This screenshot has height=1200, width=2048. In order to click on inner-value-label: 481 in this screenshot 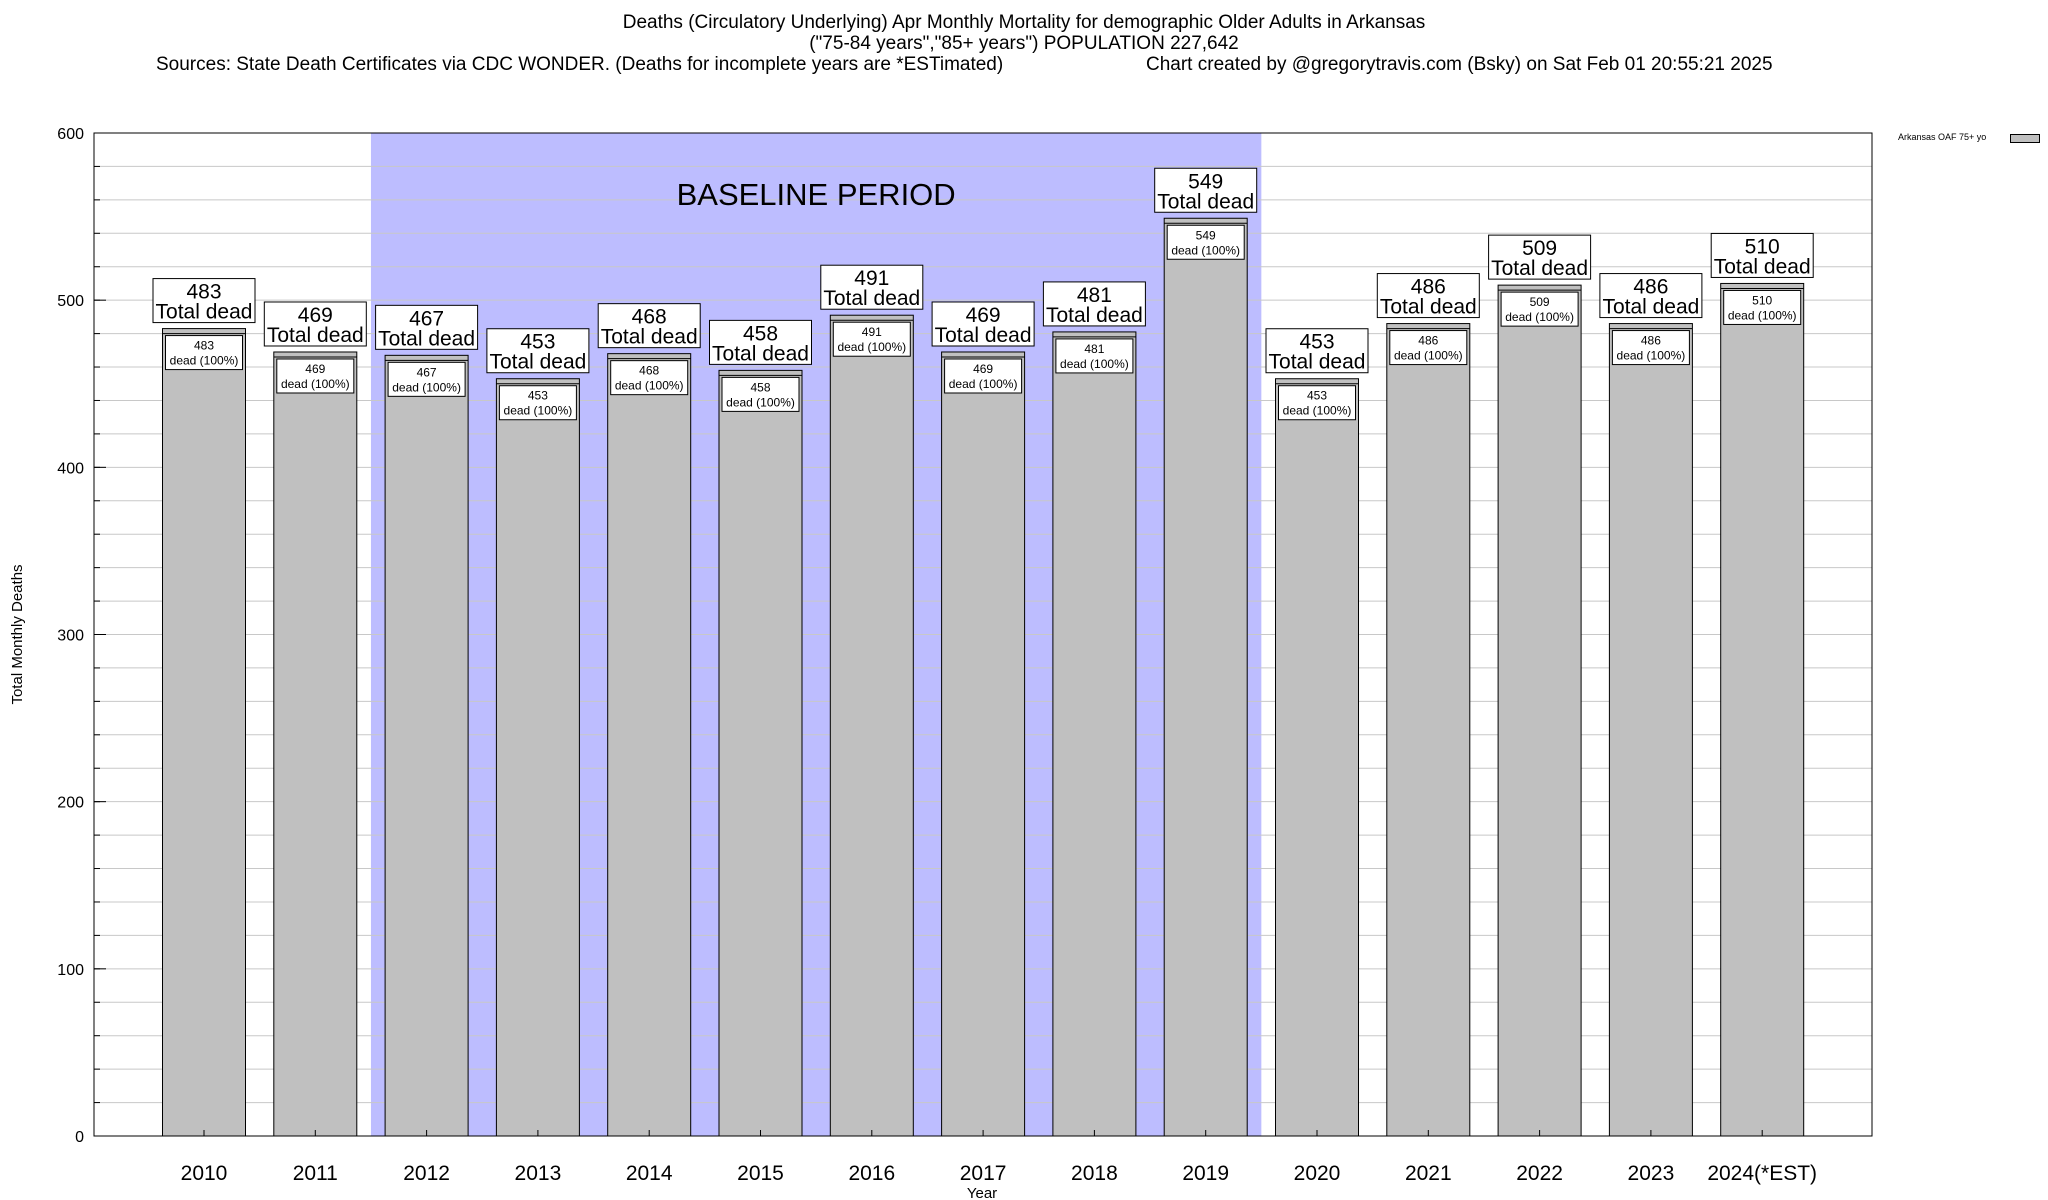, I will do `click(1094, 349)`.